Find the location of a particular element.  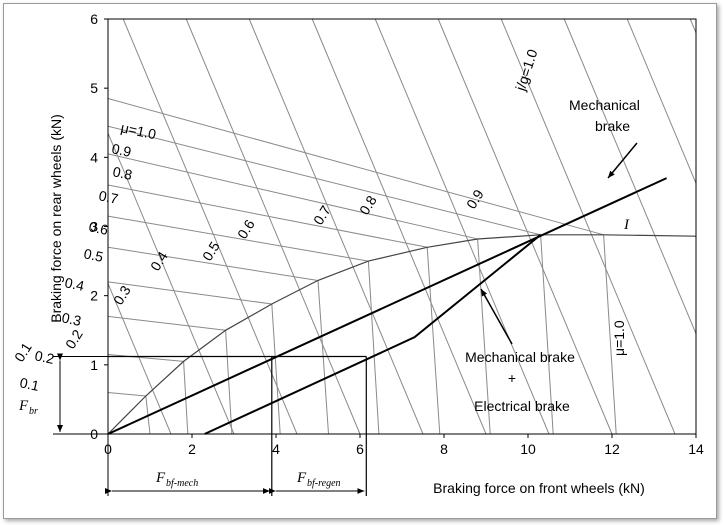

x-tick-label: 14 is located at coordinates (696, 449).